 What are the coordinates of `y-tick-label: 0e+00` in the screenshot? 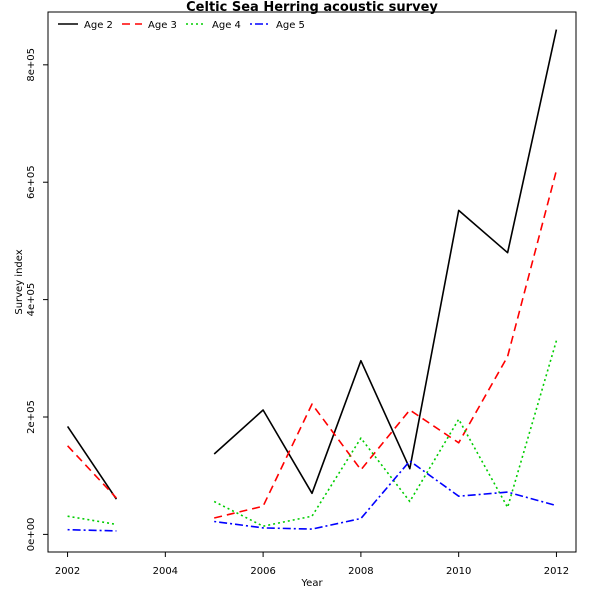 It's located at (31, 535).